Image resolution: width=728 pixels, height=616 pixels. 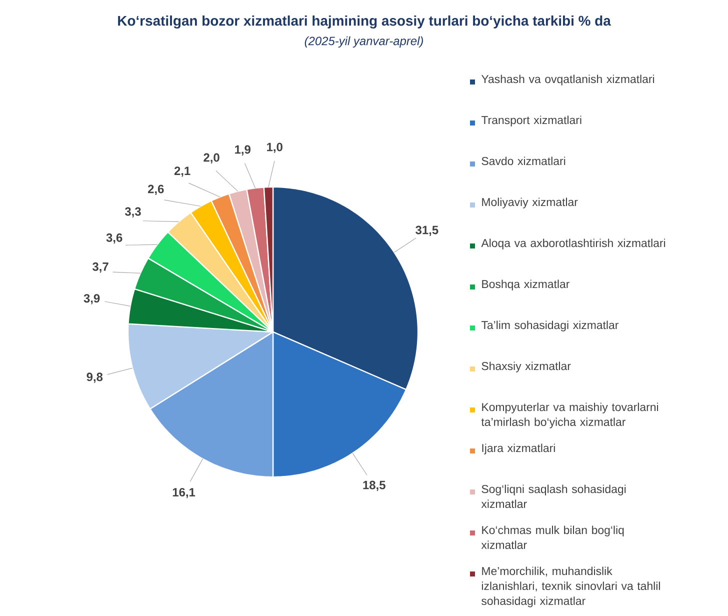 What do you see at coordinates (553, 496) in the screenshot?
I see `legend-label: Sog‘liqni saqlash sohasidagi xizmatlar` at bounding box center [553, 496].